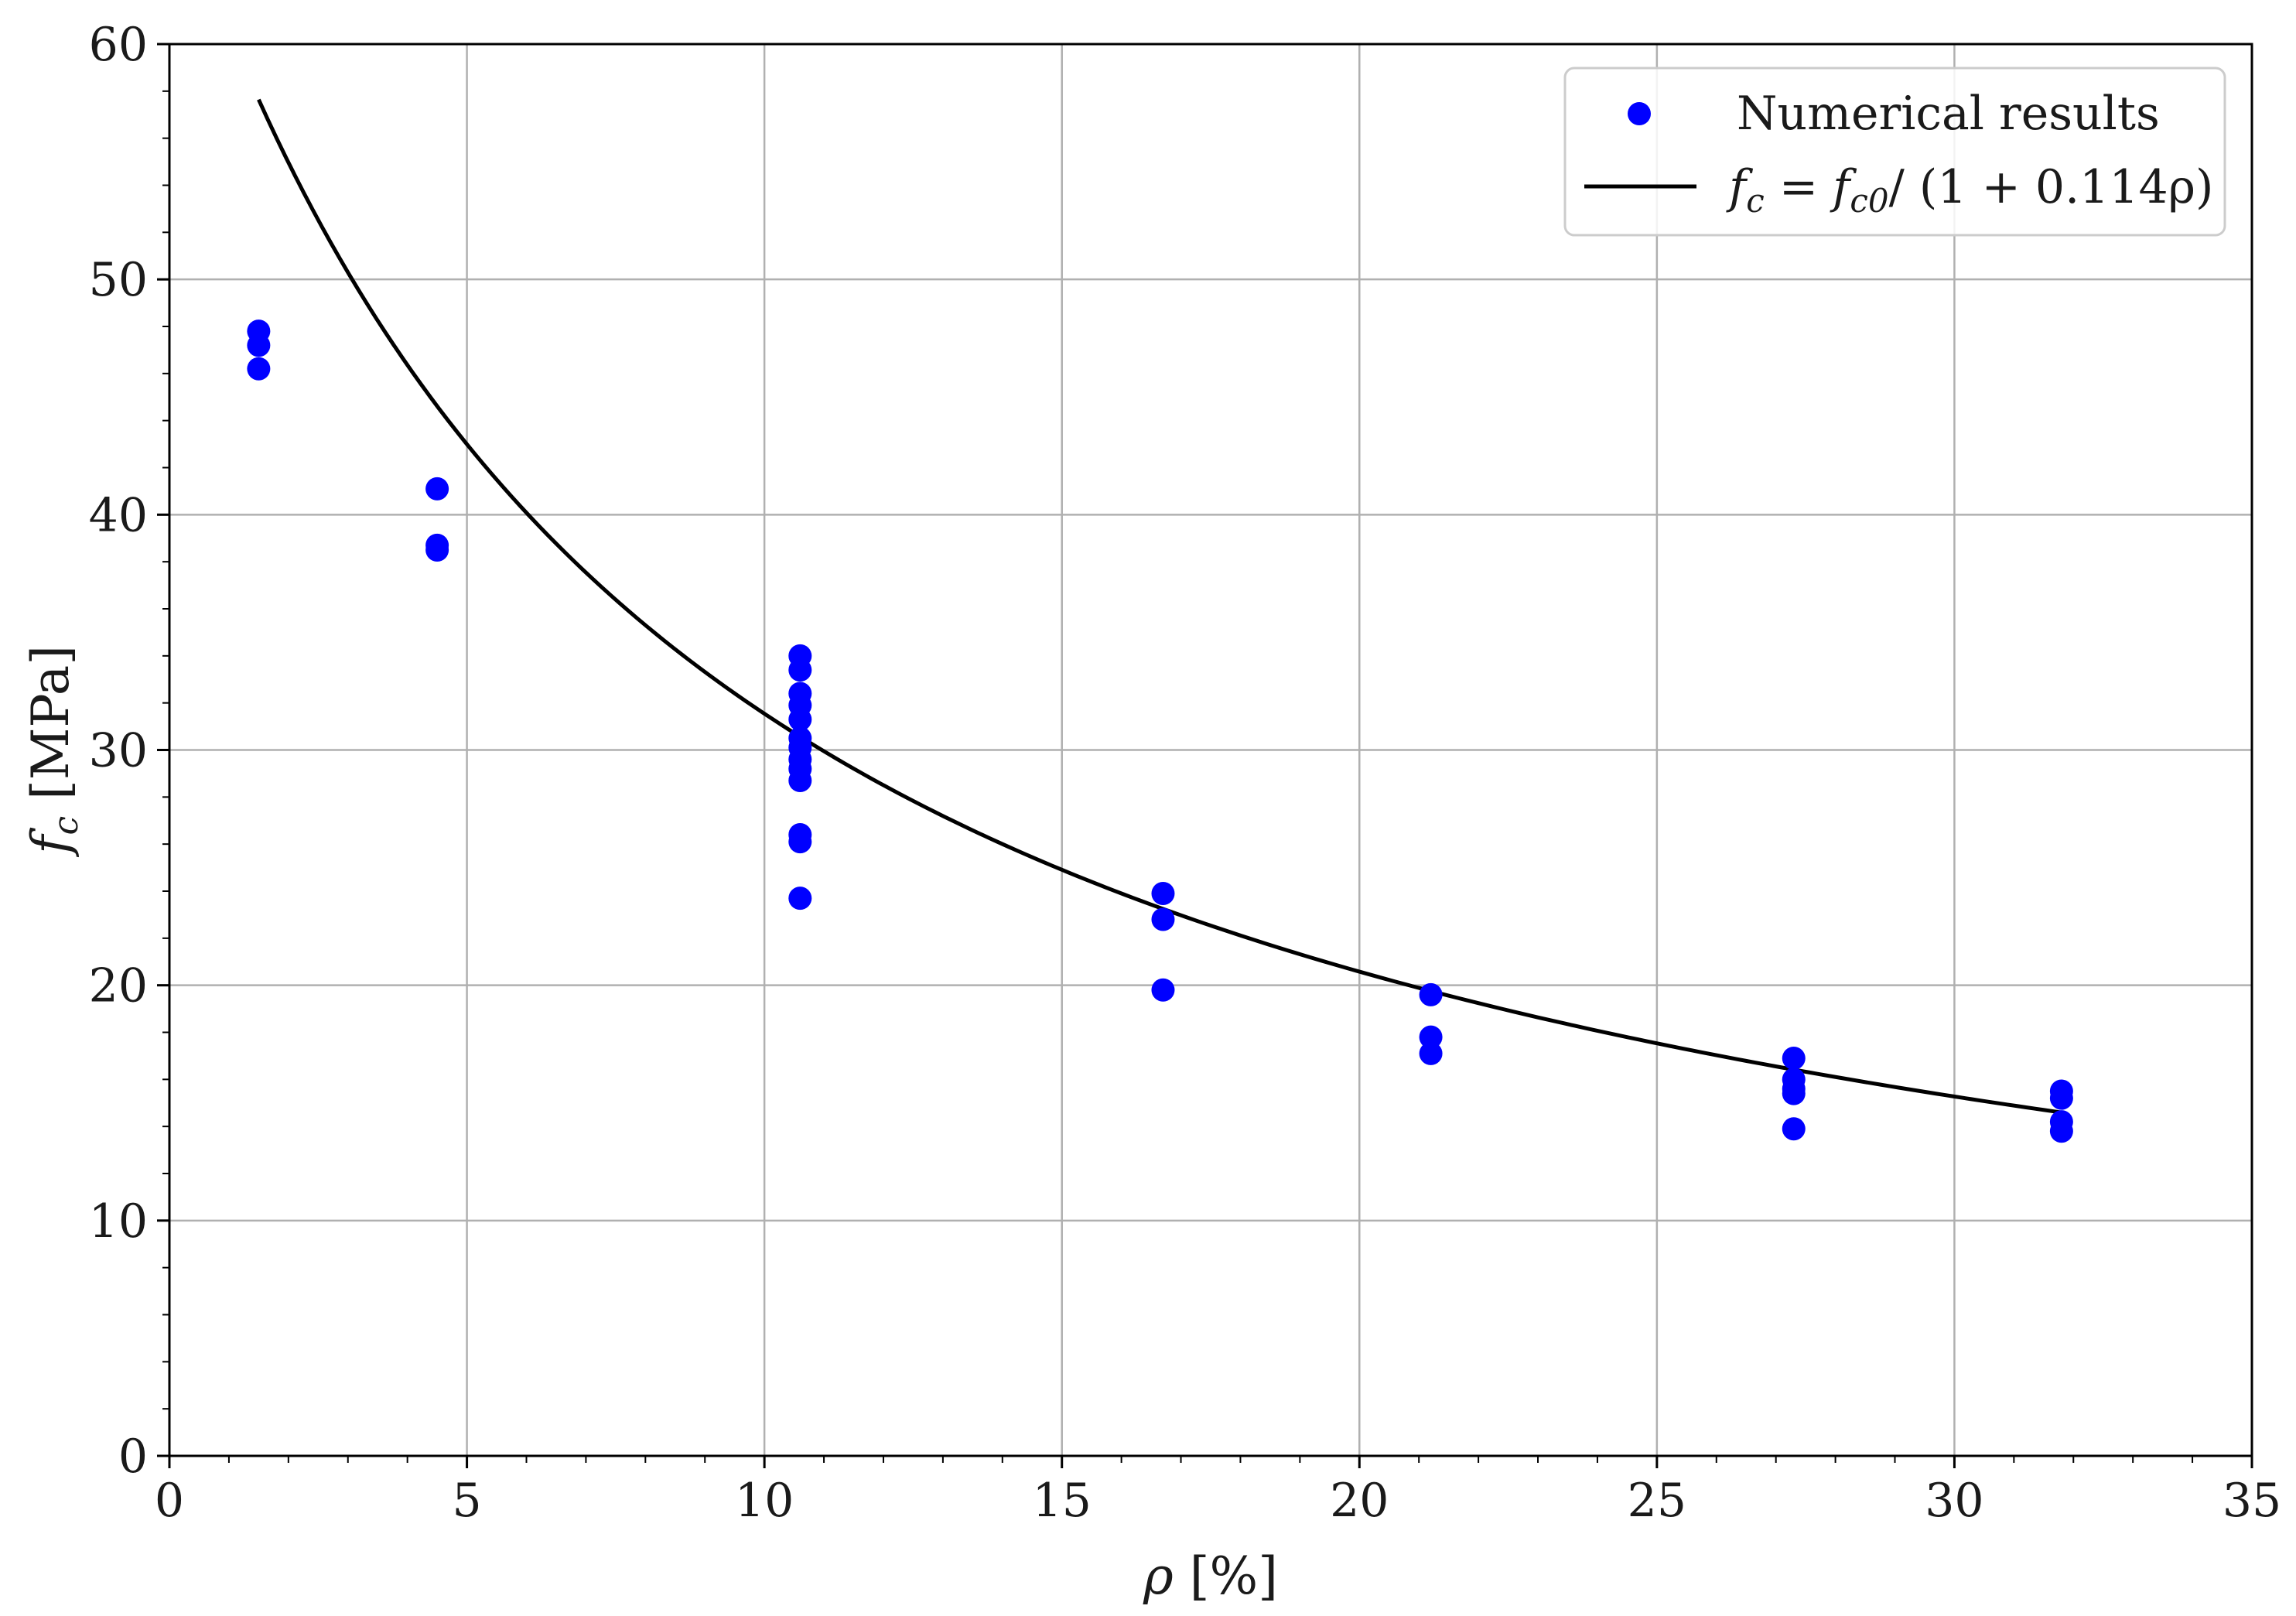  I want to click on x-axis-label: ρ [%], so click(1210, 1576).